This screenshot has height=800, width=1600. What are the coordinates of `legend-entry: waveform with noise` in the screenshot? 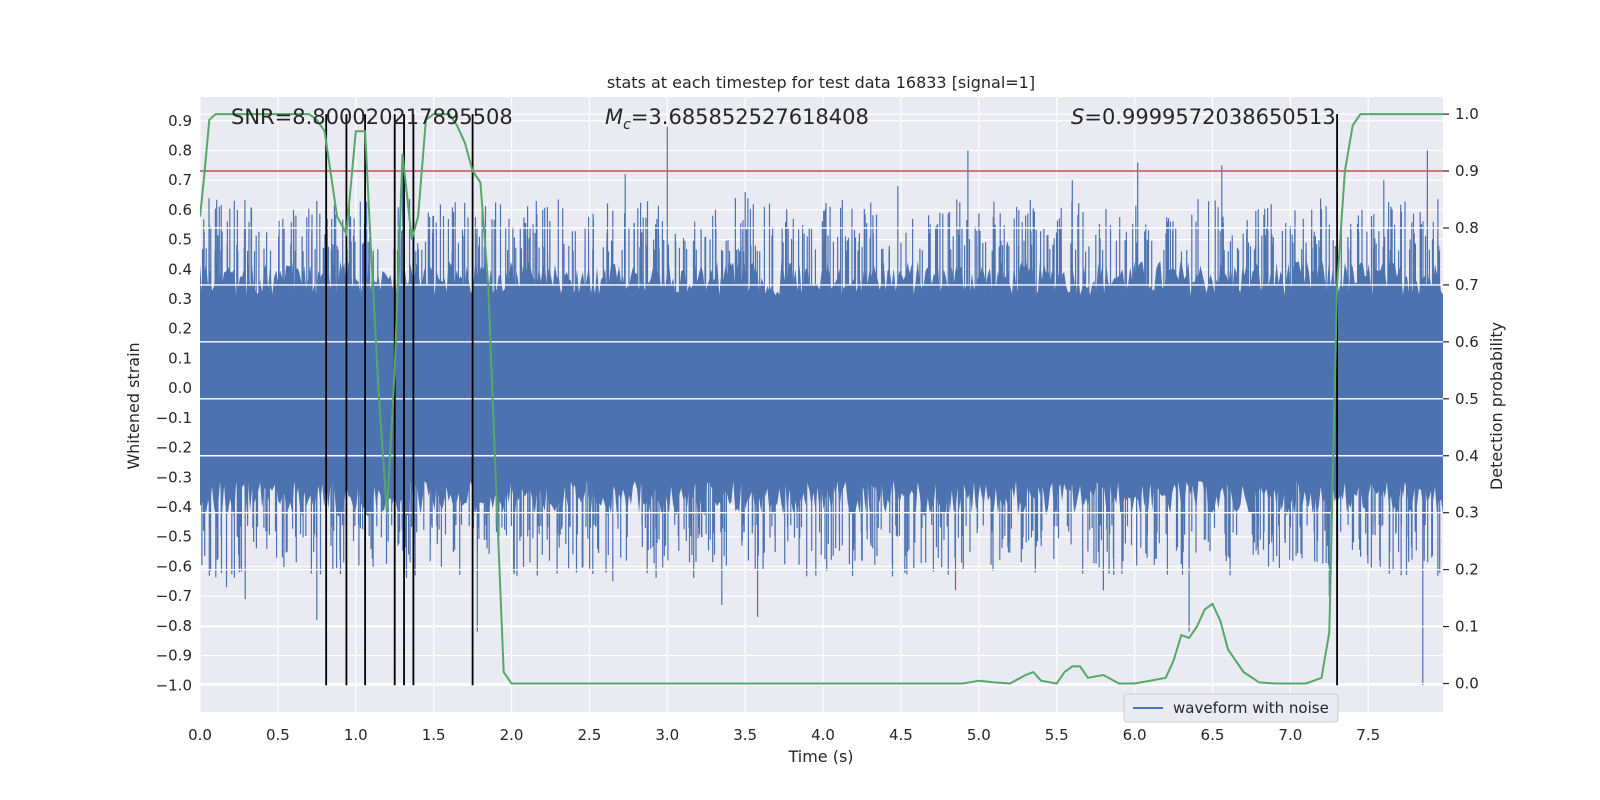 It's located at (1251, 708).